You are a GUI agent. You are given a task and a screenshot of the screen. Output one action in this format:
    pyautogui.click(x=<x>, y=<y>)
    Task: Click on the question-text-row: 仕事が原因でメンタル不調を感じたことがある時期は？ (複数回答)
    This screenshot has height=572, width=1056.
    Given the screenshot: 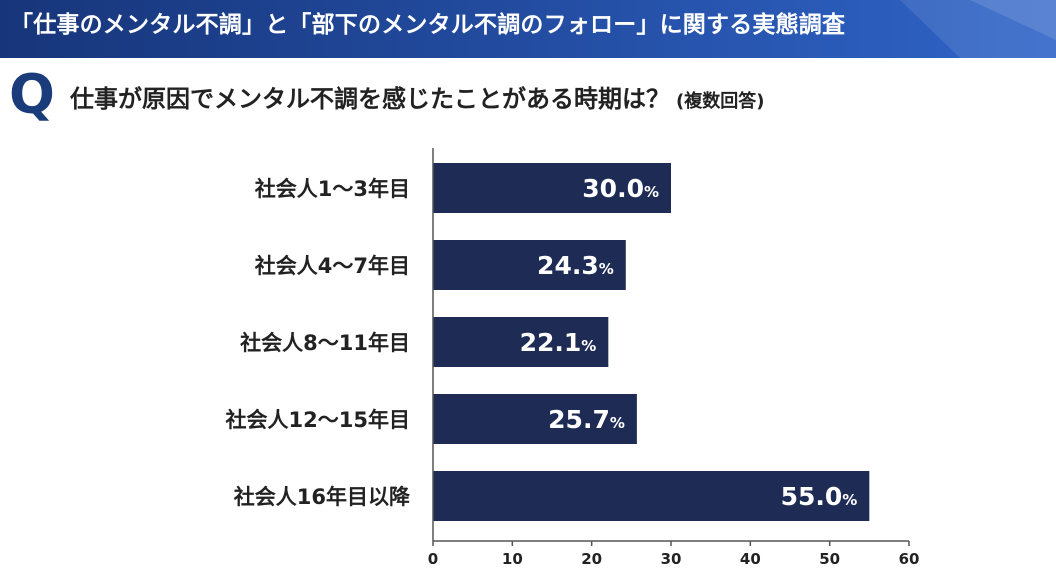 What is the action you would take?
    pyautogui.click(x=417, y=100)
    